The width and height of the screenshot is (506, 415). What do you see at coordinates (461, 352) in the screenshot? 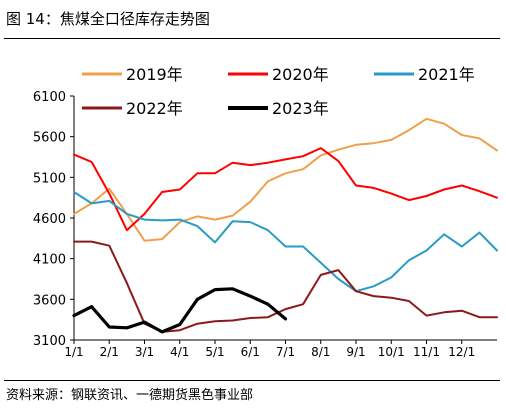
I see `x-tick-label: 12/1` at bounding box center [461, 352].